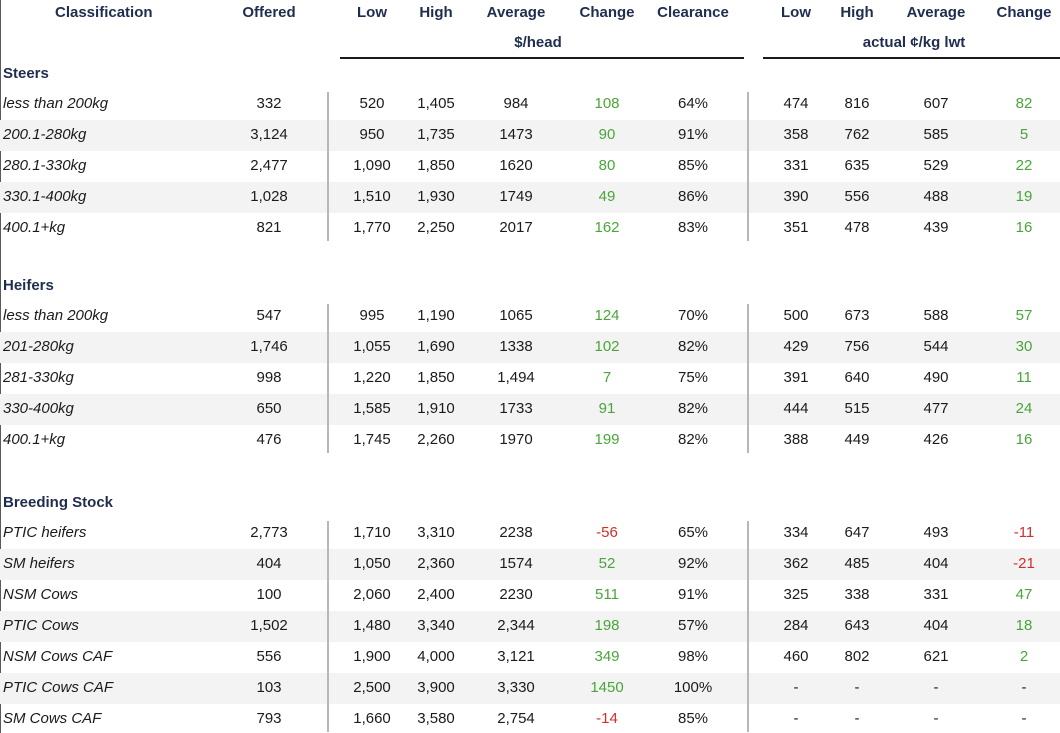 This screenshot has height=733, width=1060. I want to click on cell-change: 198, so click(607, 625).